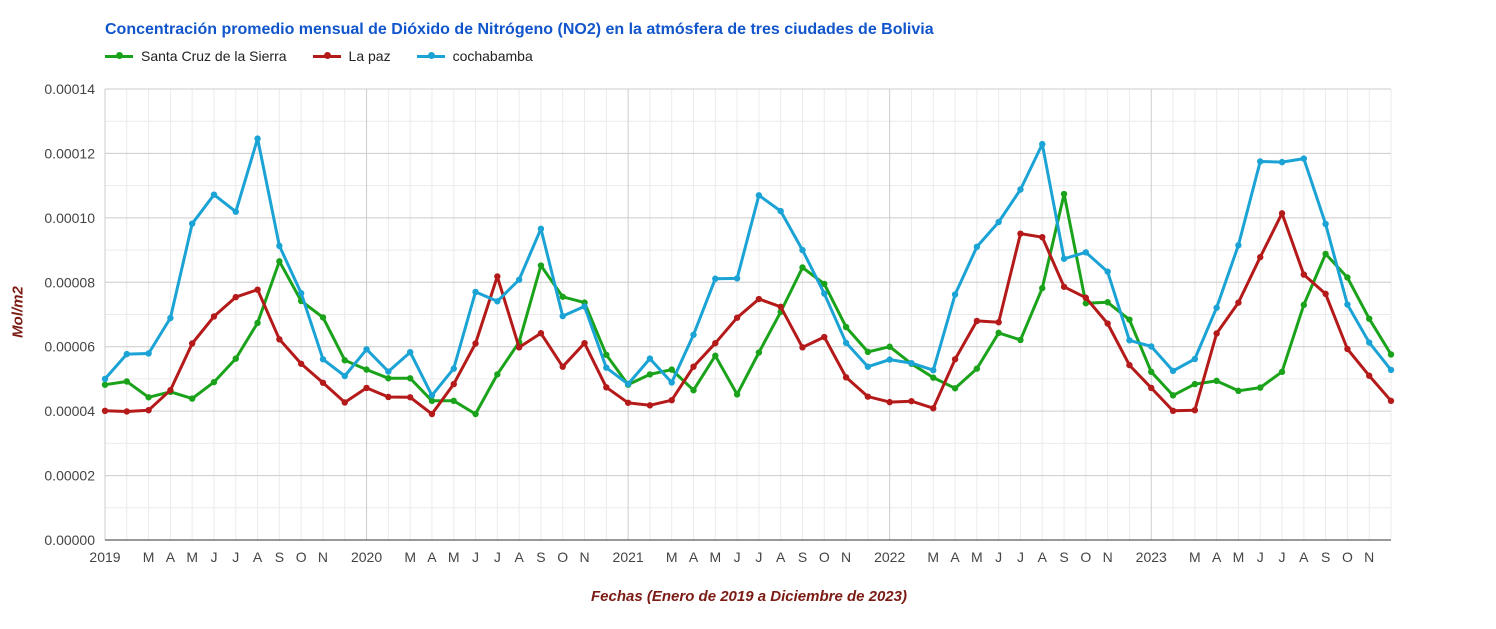 The height and width of the screenshot is (629, 1496). I want to click on legend-swatch-santa-cruz, so click(119, 55).